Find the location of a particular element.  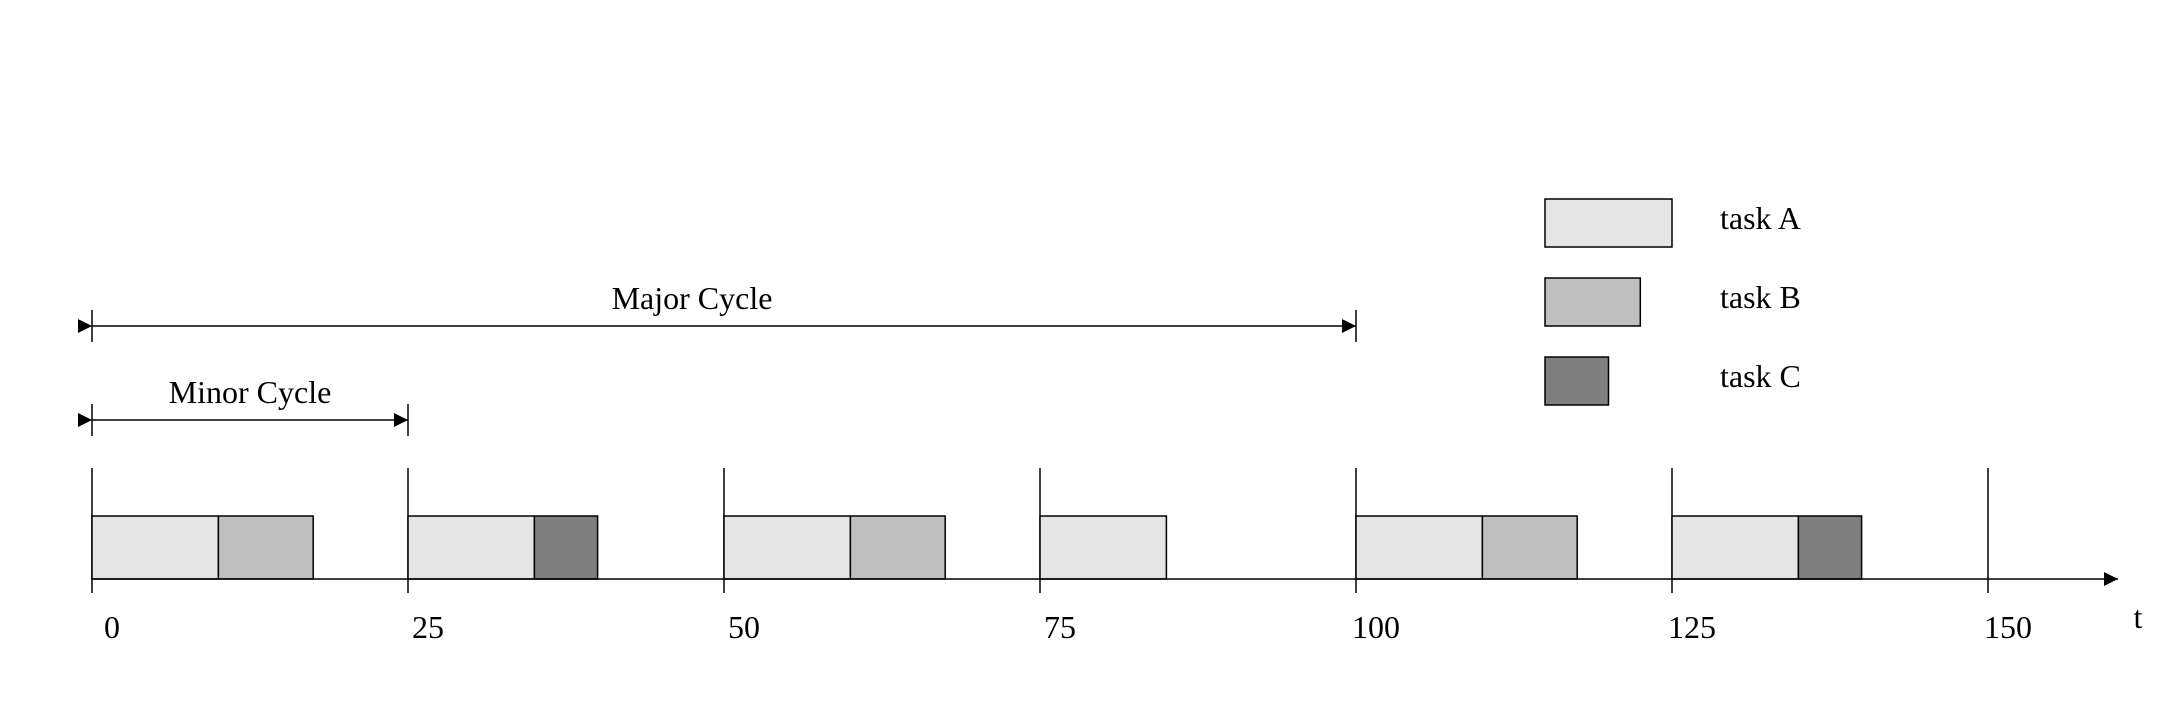

time-axis: t is located at coordinates (1117, 603).